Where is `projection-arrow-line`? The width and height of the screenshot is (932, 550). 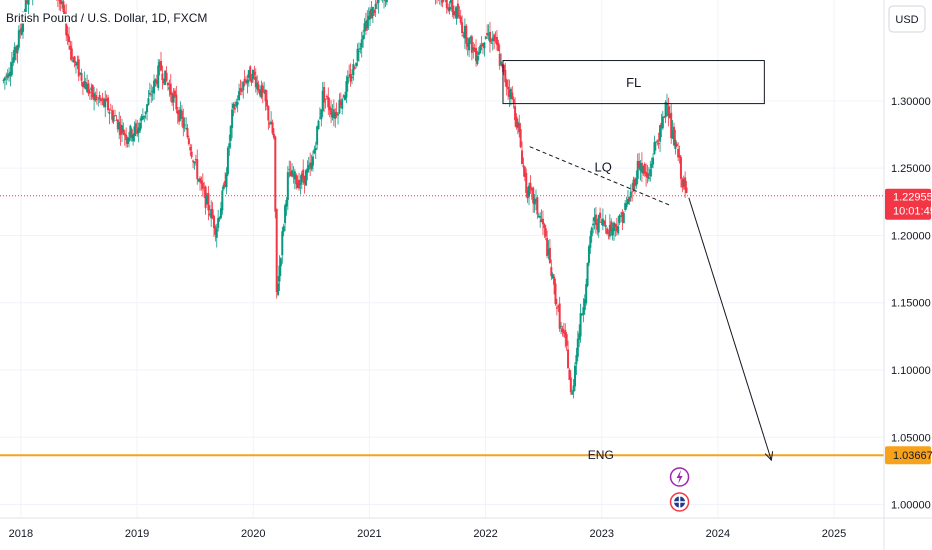 projection-arrow-line is located at coordinates (730, 329).